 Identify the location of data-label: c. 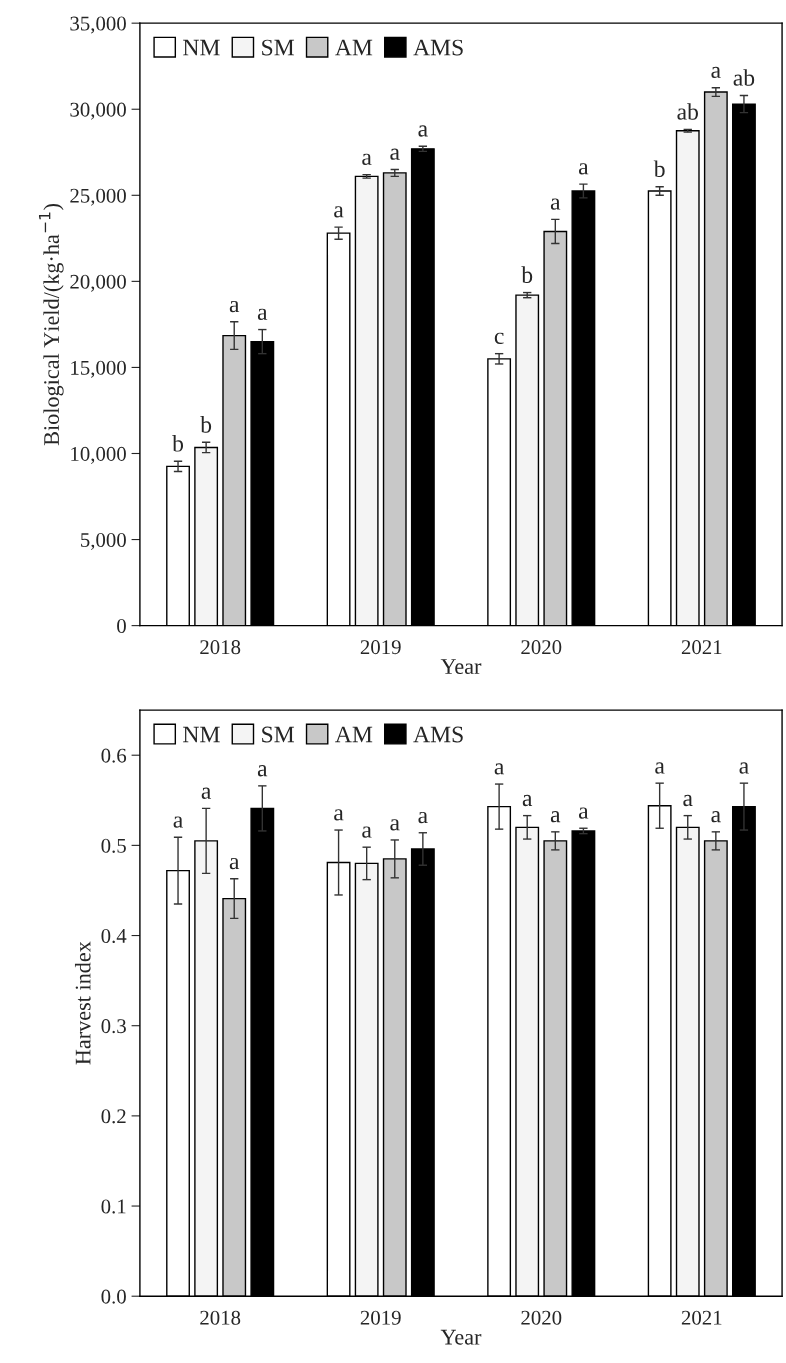
(499, 338).